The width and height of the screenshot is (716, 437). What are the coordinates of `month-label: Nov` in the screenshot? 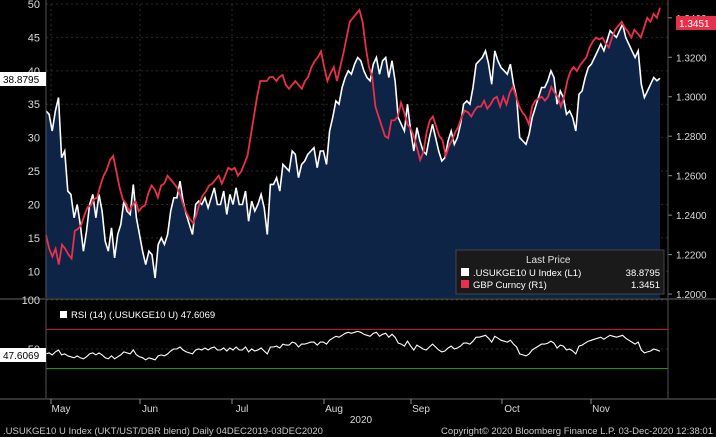 It's located at (601, 409).